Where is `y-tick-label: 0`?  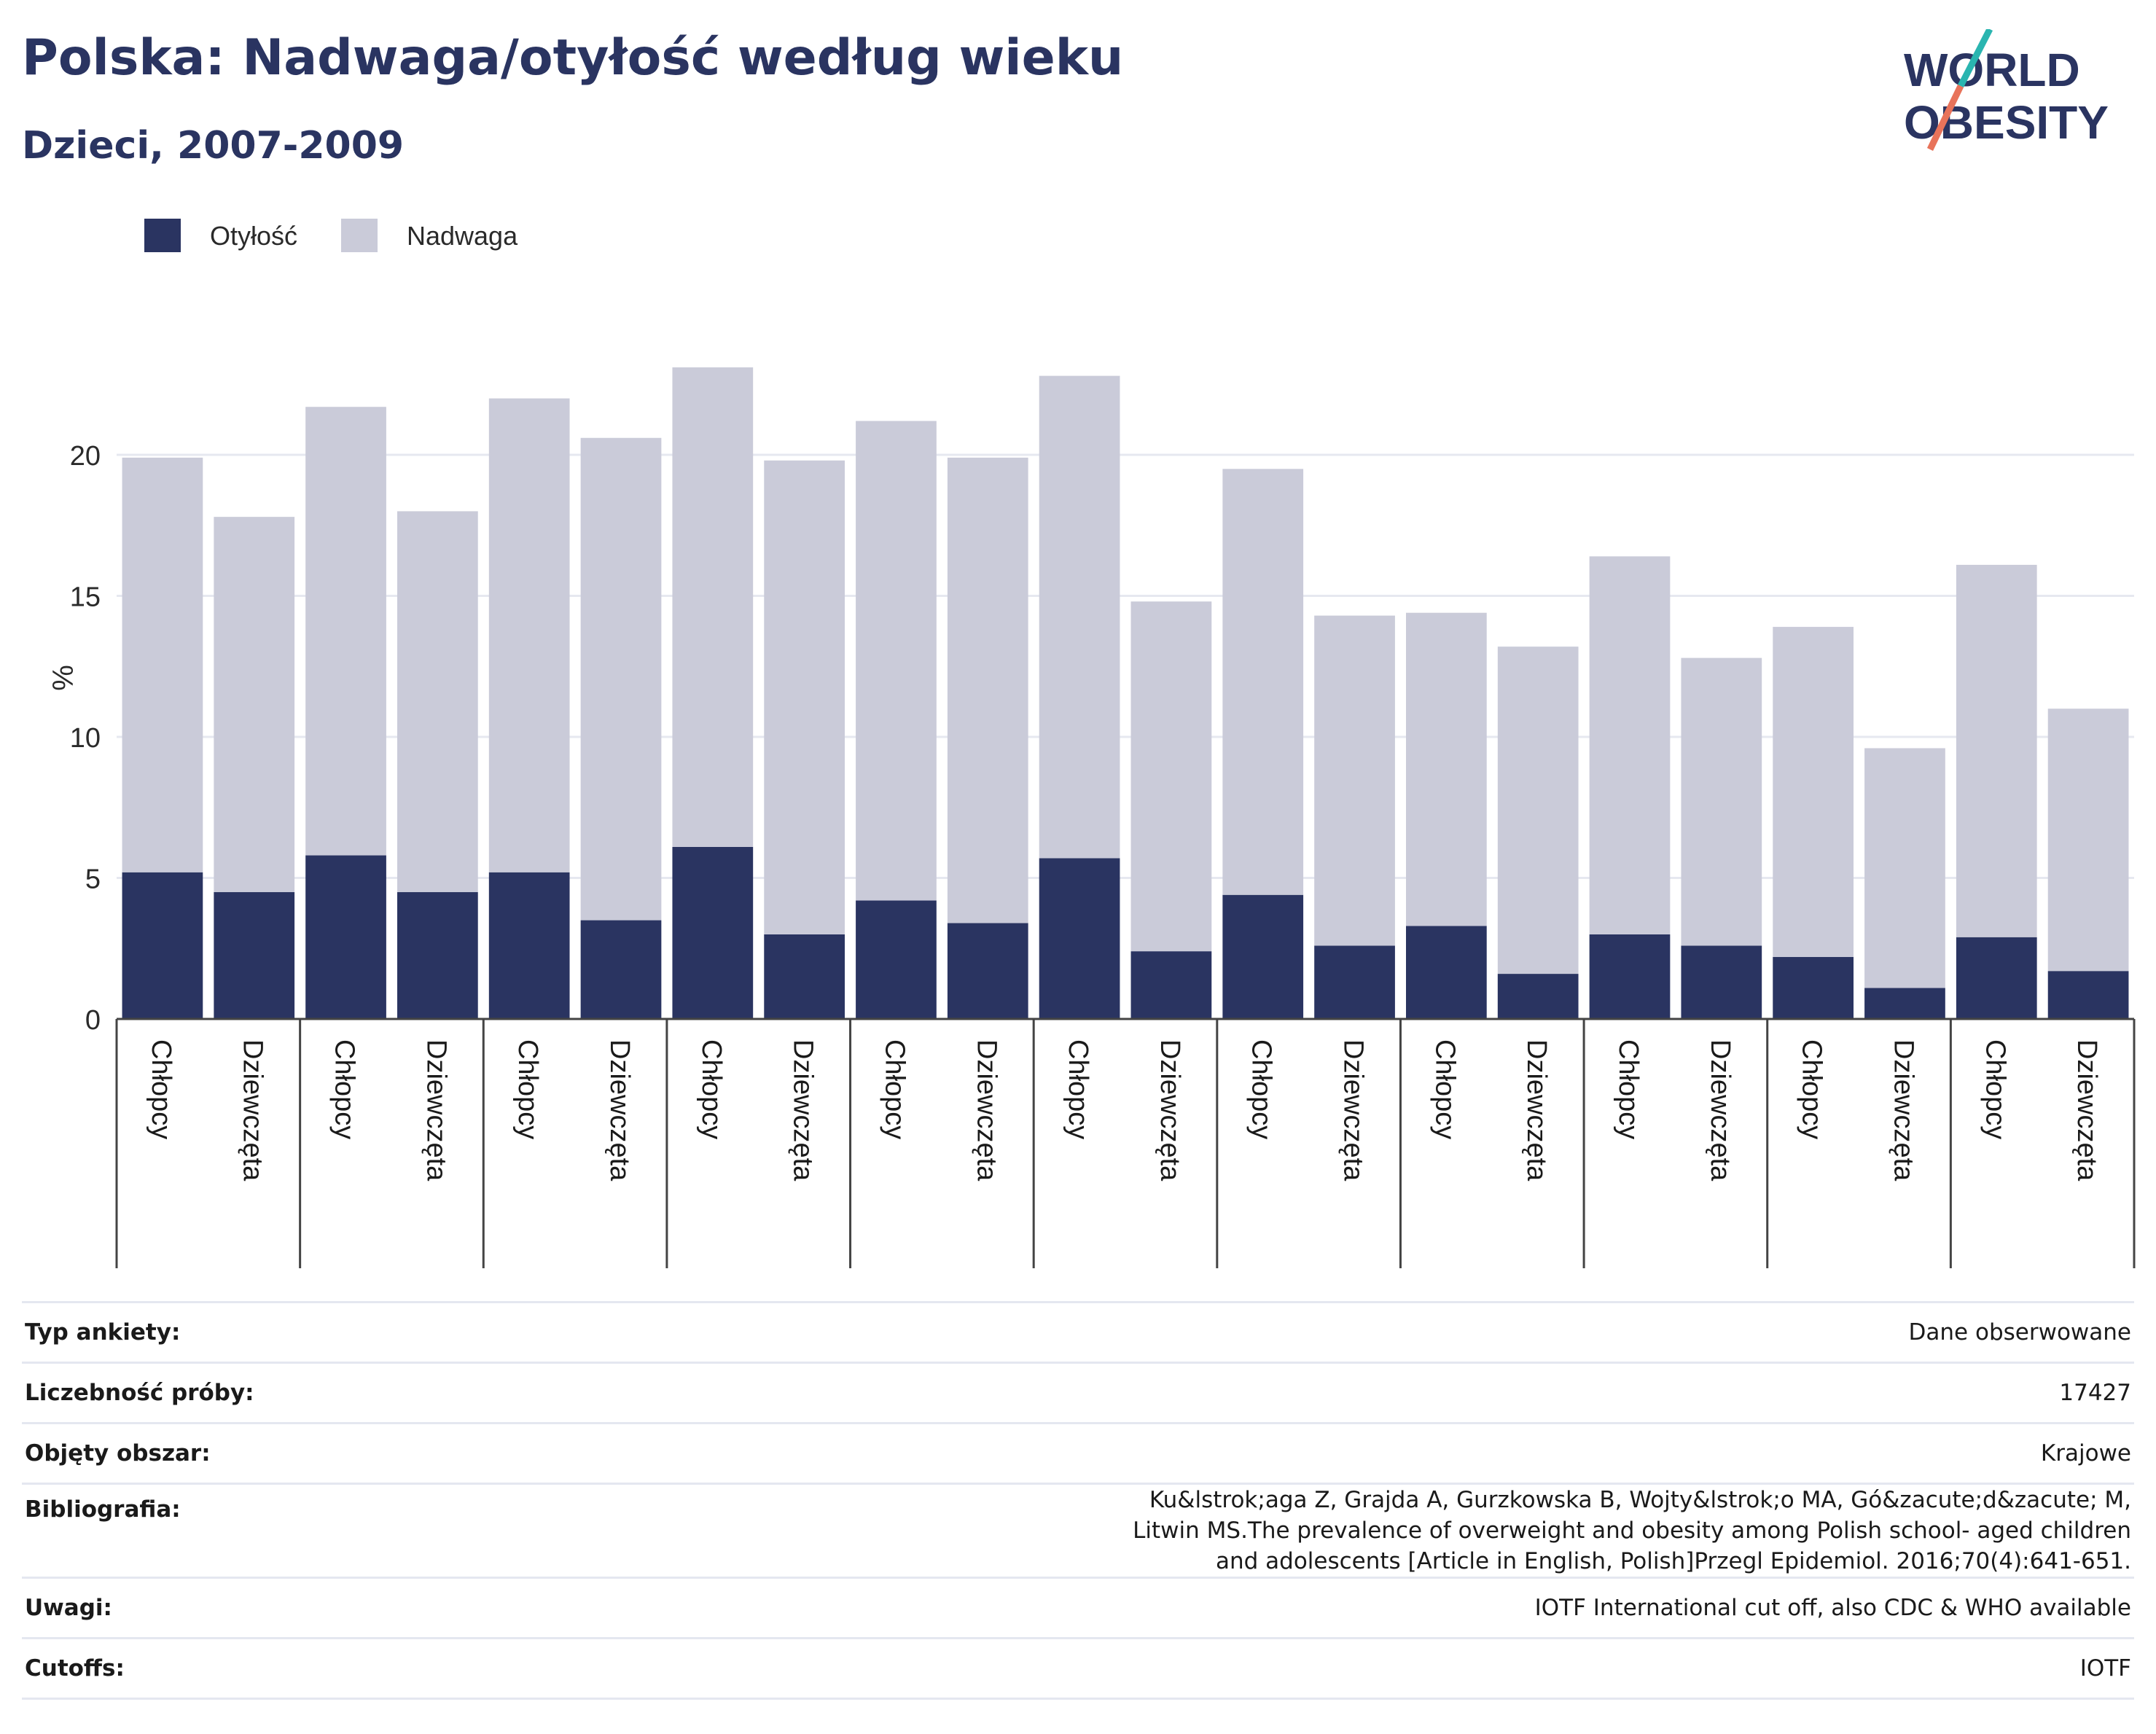 y-tick-label: 0 is located at coordinates (93, 1020).